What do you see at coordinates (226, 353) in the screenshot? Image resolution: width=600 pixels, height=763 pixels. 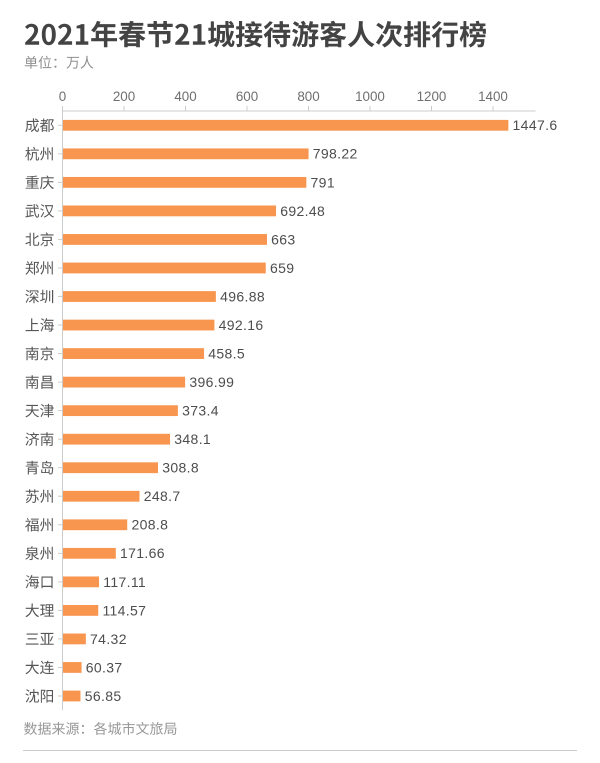 I see `svg-text: 458.5` at bounding box center [226, 353].